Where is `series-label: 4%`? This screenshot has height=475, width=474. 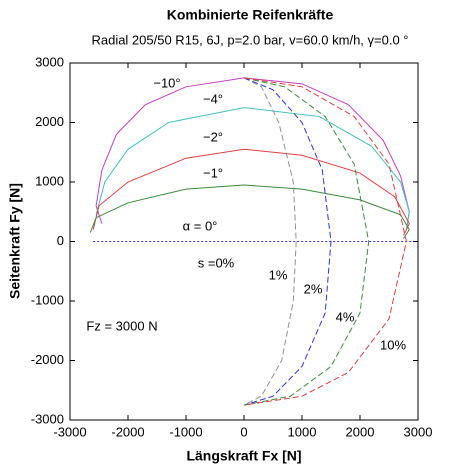
series-label: 4% is located at coordinates (345, 316).